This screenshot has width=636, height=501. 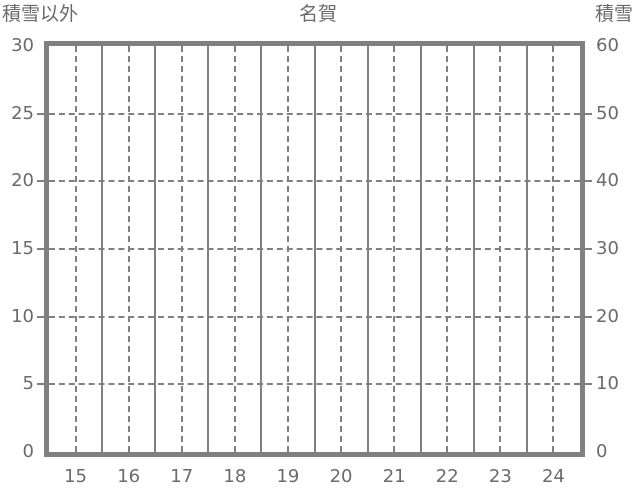 What do you see at coordinates (607, 45) in the screenshot?
I see `y-axis-tick-label-right: 60` at bounding box center [607, 45].